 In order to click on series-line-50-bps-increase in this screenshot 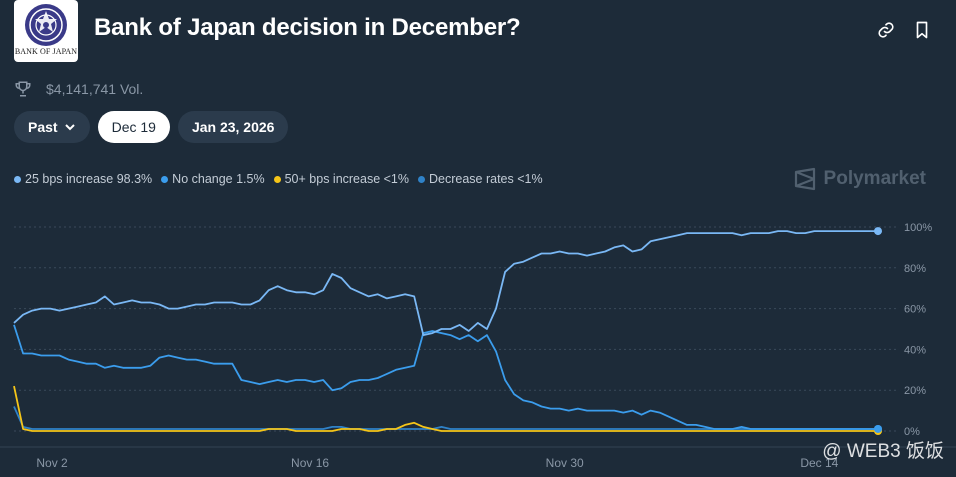, I will do `click(445, 408)`.